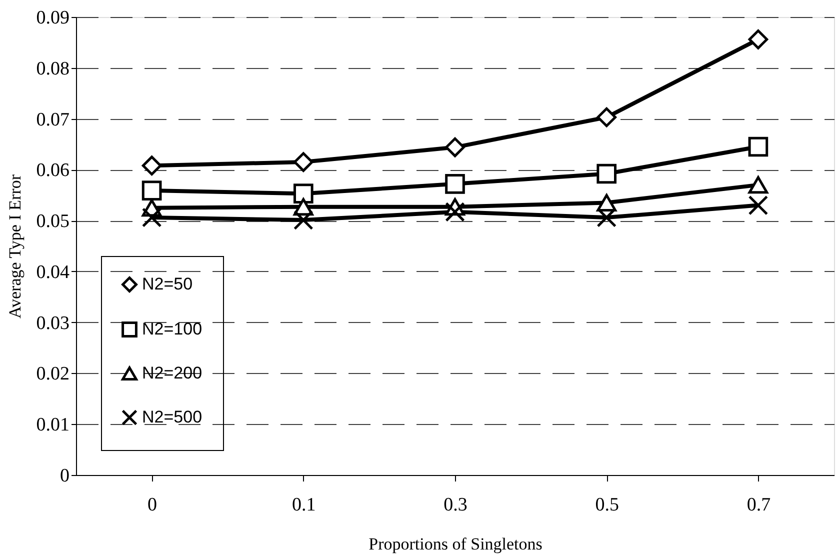 The image size is (836, 557). I want to click on y-tick-label: 0.02, so click(53, 374).